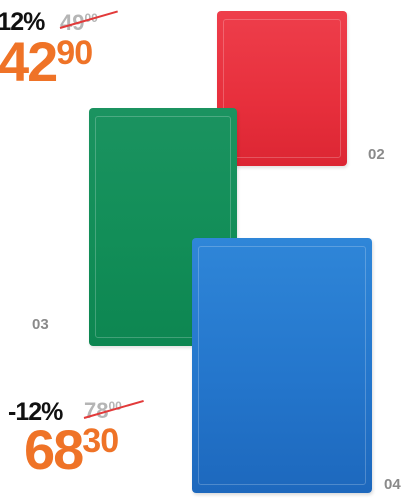 The image size is (409, 499). I want to click on new-price-int: 42, so click(29, 61).